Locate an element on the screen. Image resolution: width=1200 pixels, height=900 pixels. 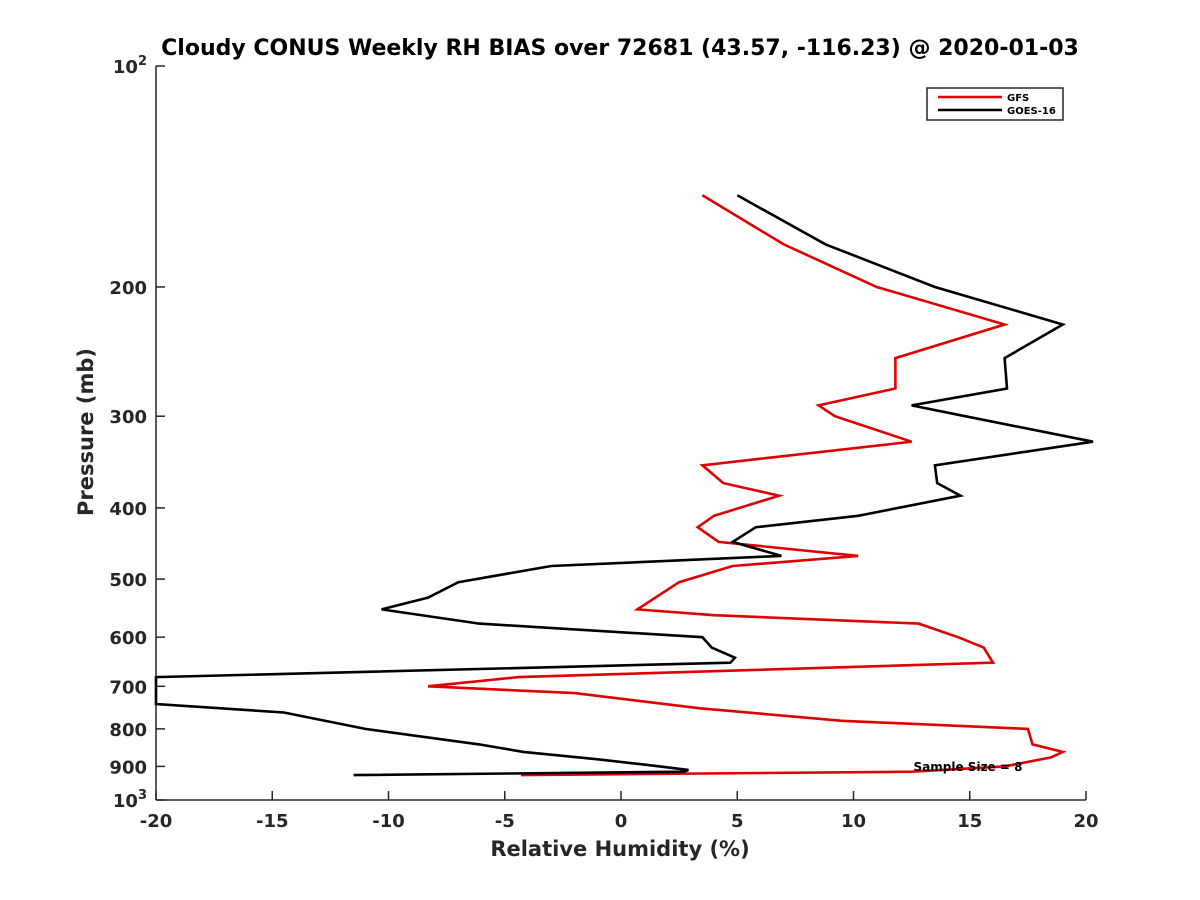
y-tick-label: 10² is located at coordinates (130, 66).